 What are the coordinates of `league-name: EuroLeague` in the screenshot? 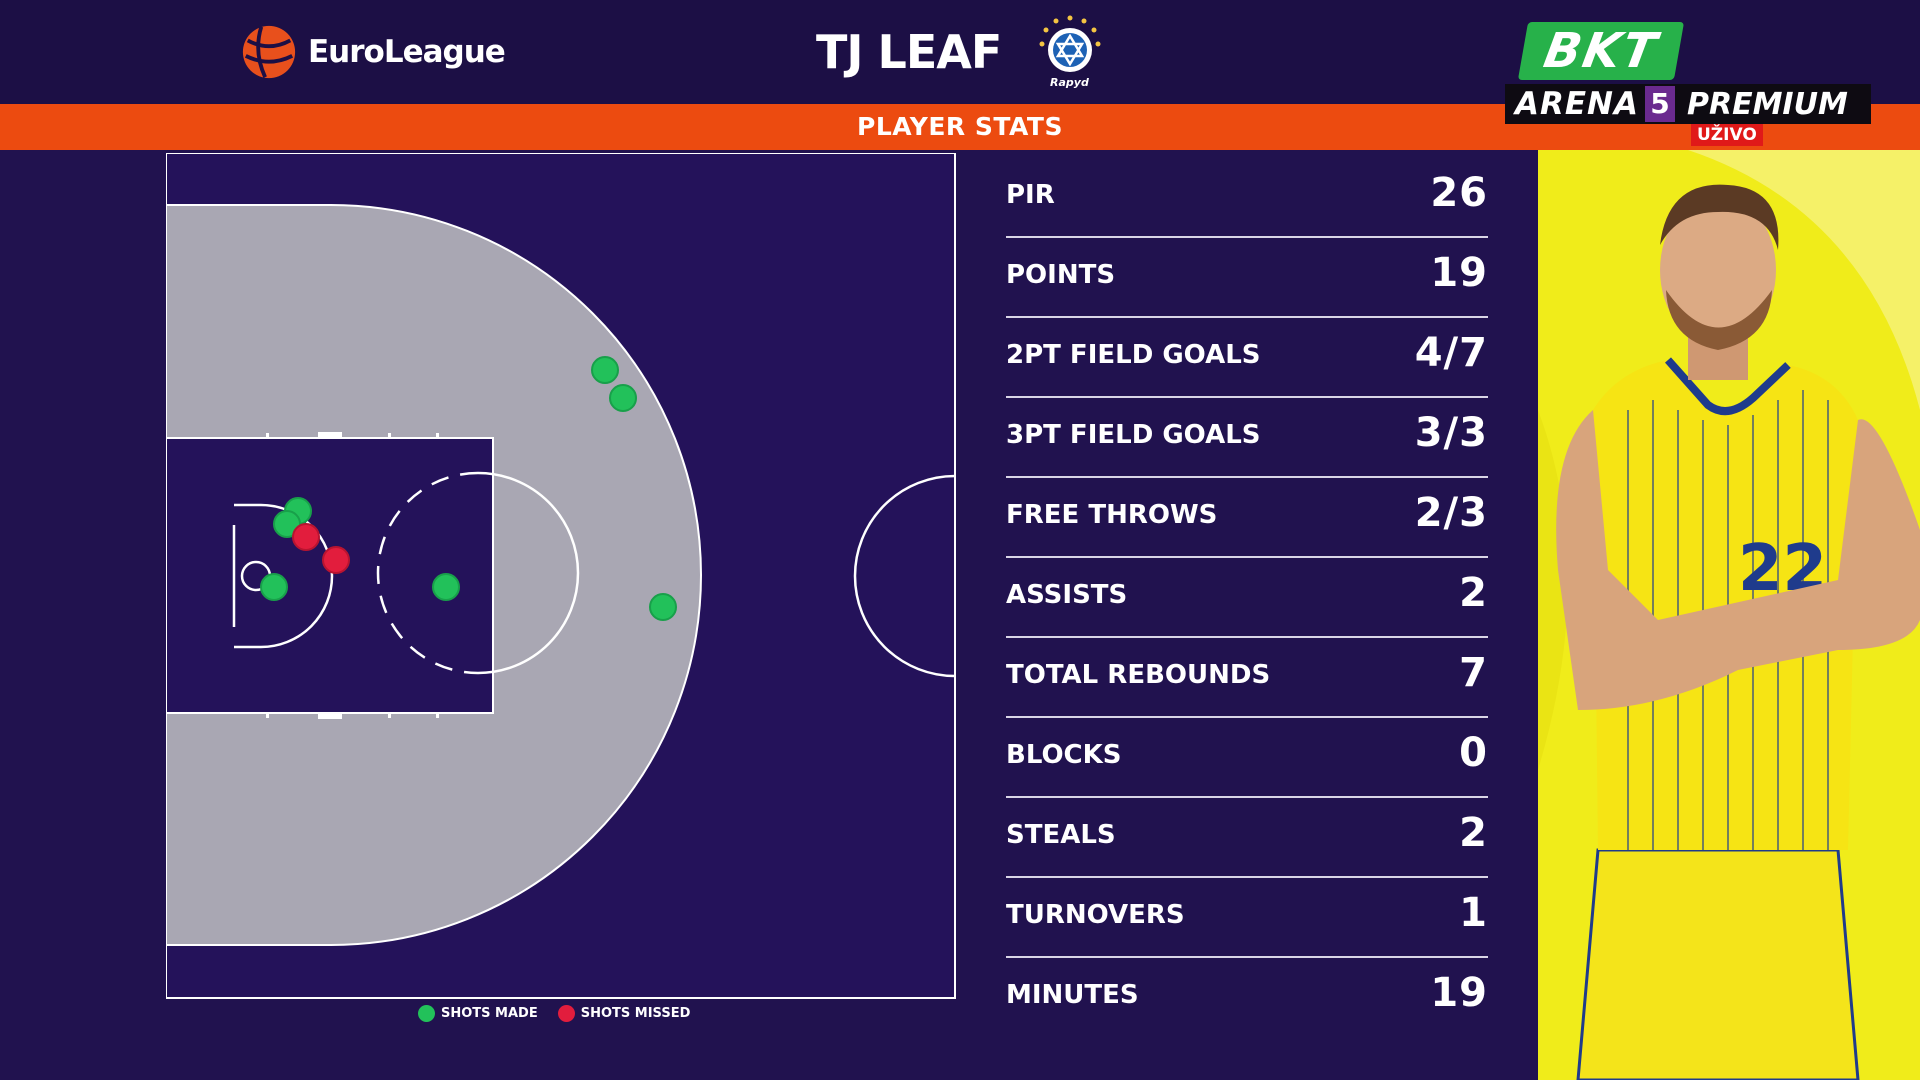 It's located at (407, 52).